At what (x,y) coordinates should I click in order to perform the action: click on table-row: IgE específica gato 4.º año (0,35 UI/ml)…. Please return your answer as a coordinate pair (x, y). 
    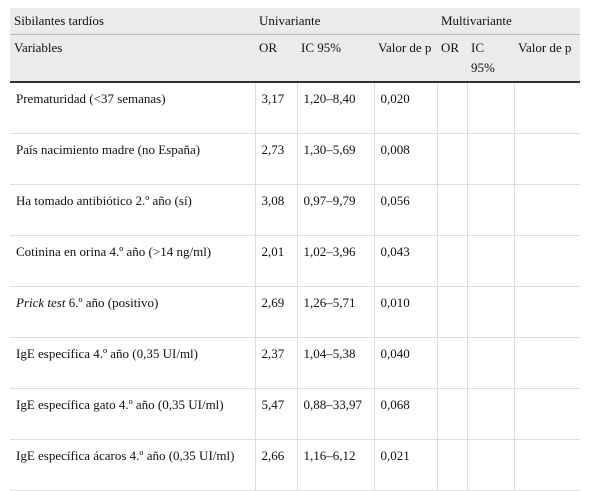
    Looking at the image, I should click on (295, 414).